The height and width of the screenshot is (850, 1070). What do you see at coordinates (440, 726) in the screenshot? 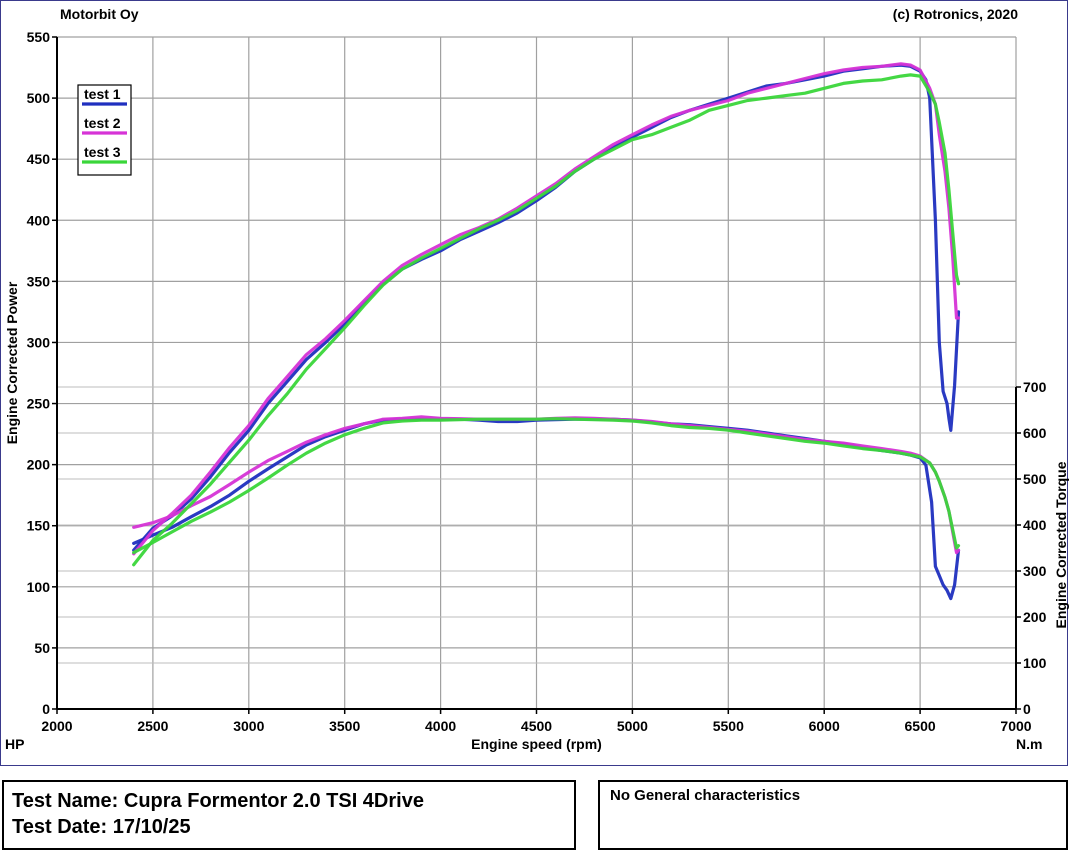
I see `x-tick-label: 4000` at bounding box center [440, 726].